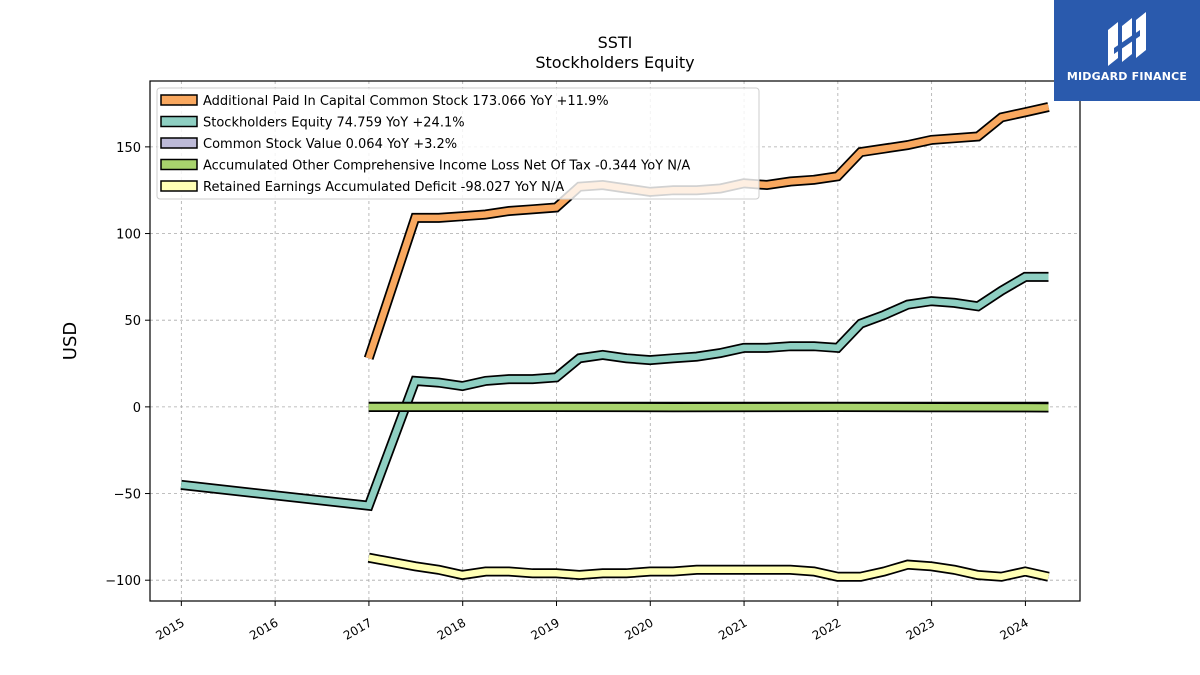  What do you see at coordinates (615, 42) in the screenshot?
I see `chart-title: SSTI` at bounding box center [615, 42].